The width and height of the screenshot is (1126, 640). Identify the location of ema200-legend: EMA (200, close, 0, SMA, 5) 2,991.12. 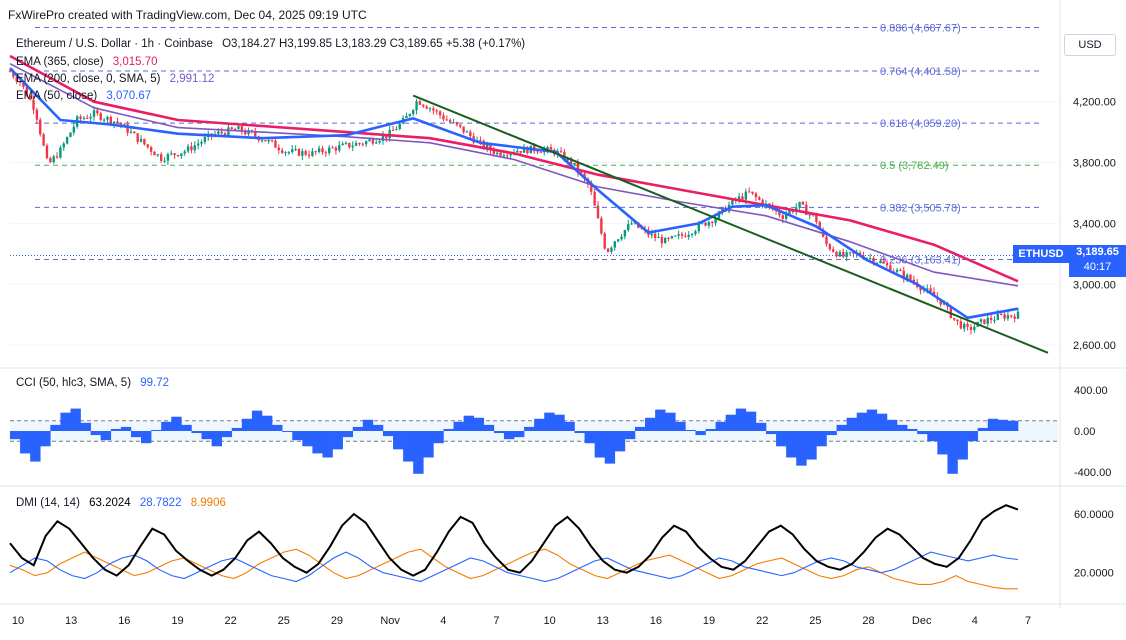
(115, 79).